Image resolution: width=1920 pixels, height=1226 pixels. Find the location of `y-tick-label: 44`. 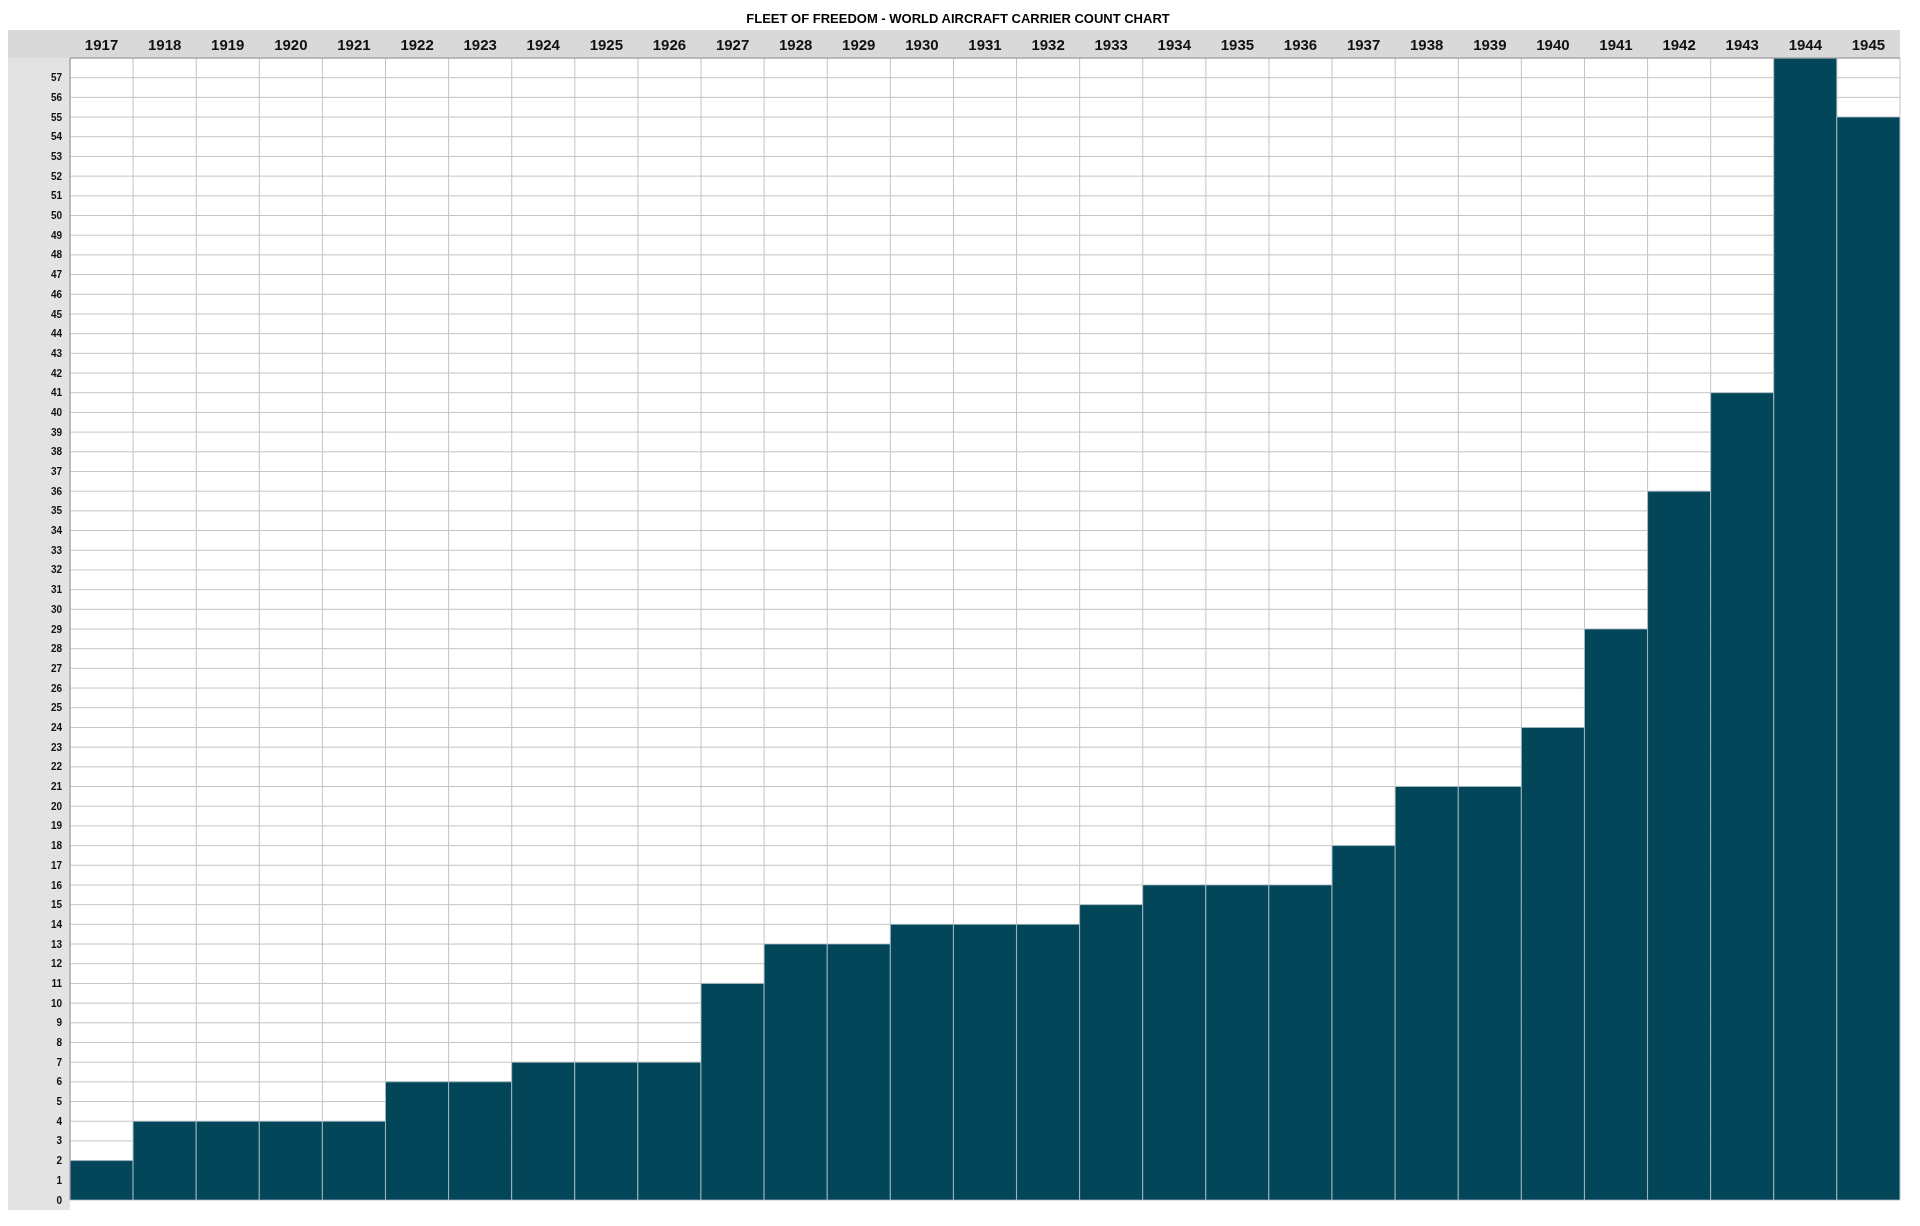

y-tick-label: 44 is located at coordinates (56, 334).